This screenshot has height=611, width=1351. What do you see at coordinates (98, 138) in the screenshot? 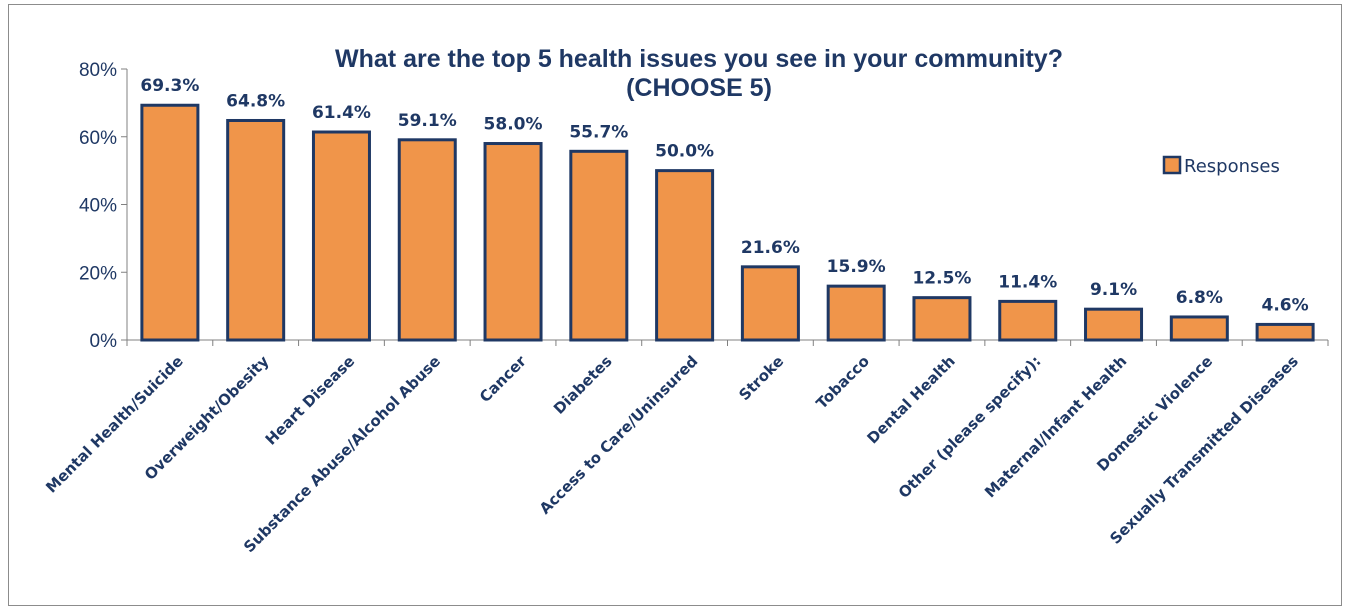
I see `y-tick-label: 60%` at bounding box center [98, 138].